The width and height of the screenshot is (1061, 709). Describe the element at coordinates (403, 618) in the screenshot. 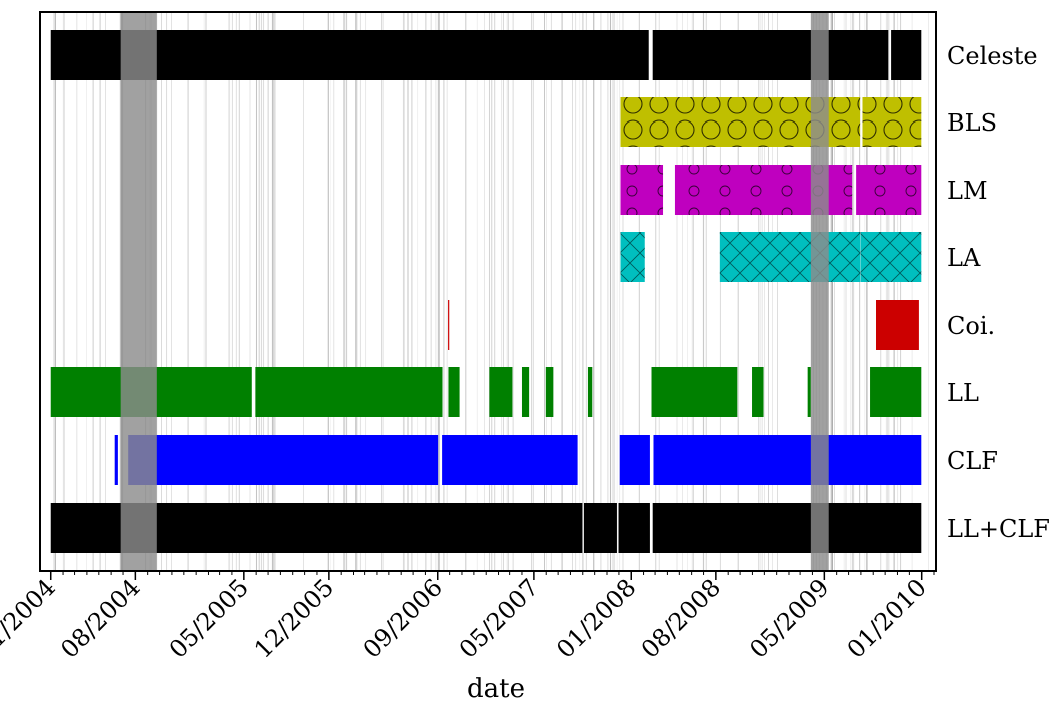

I see `x-tick-label: 09/2006` at that location.